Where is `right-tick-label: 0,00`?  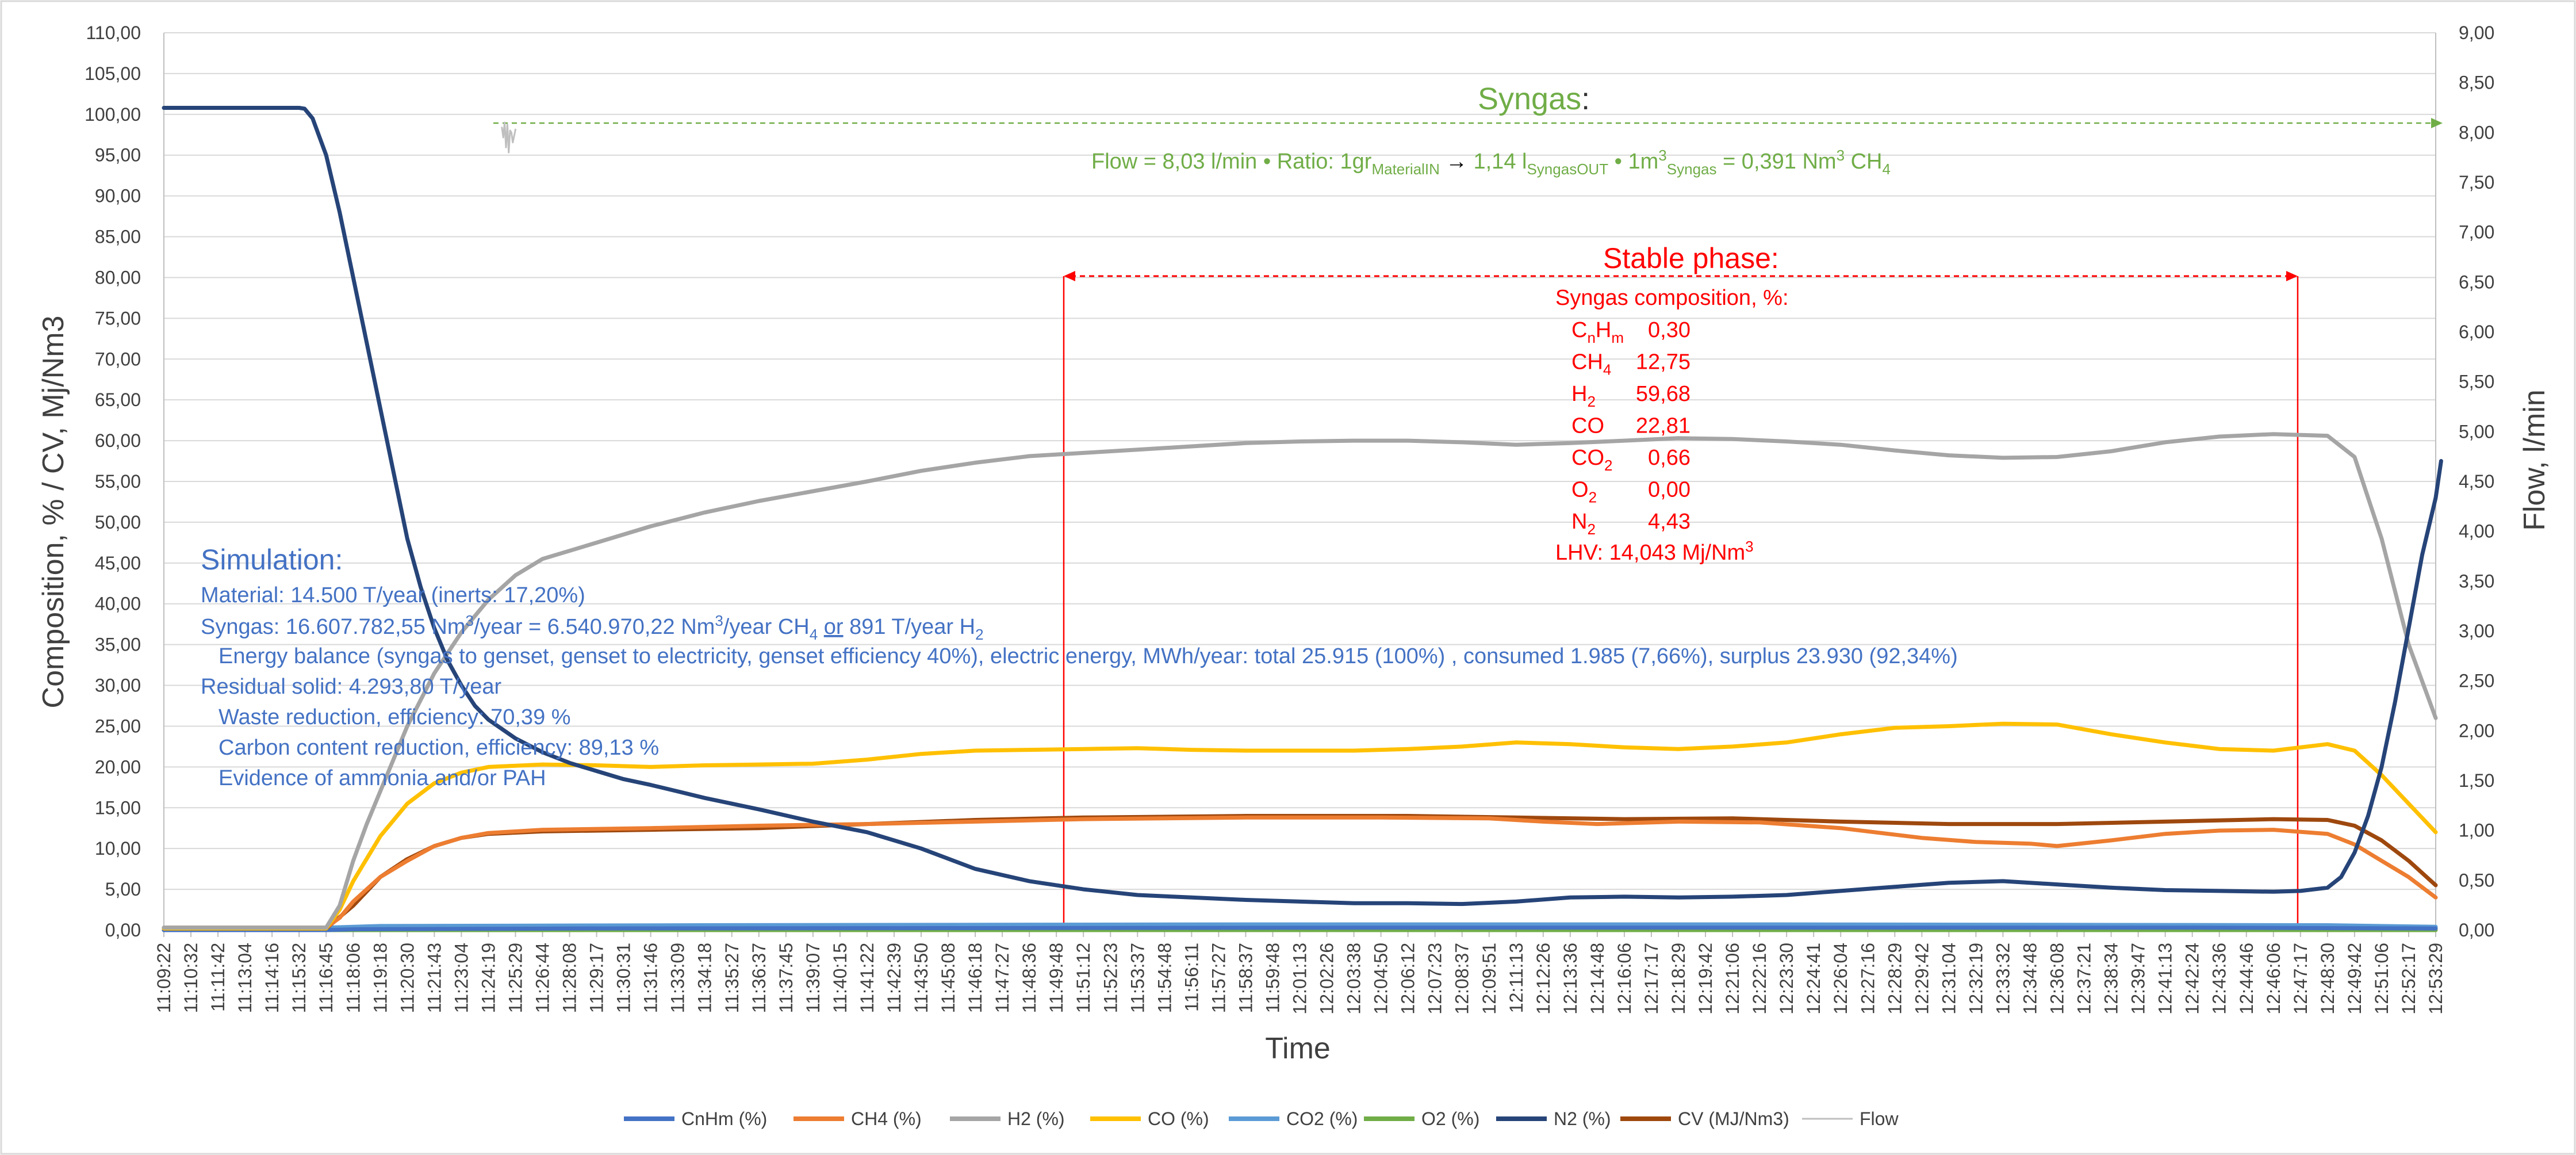
right-tick-label: 0,00 is located at coordinates (2476, 930).